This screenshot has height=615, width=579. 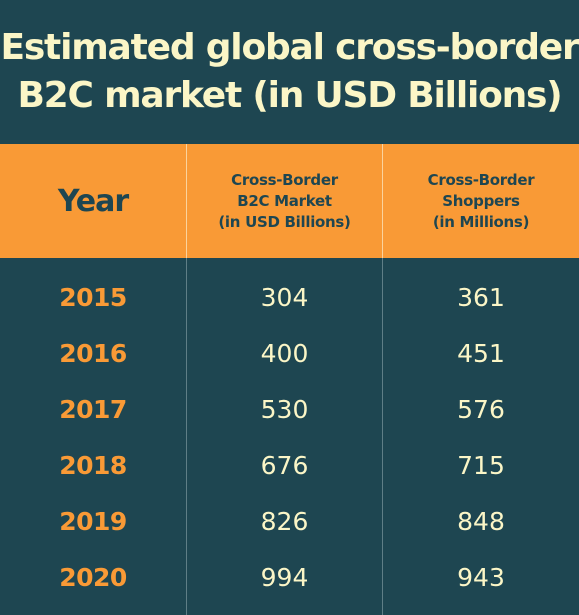 I want to click on year-cell: 2018, so click(x=93, y=465).